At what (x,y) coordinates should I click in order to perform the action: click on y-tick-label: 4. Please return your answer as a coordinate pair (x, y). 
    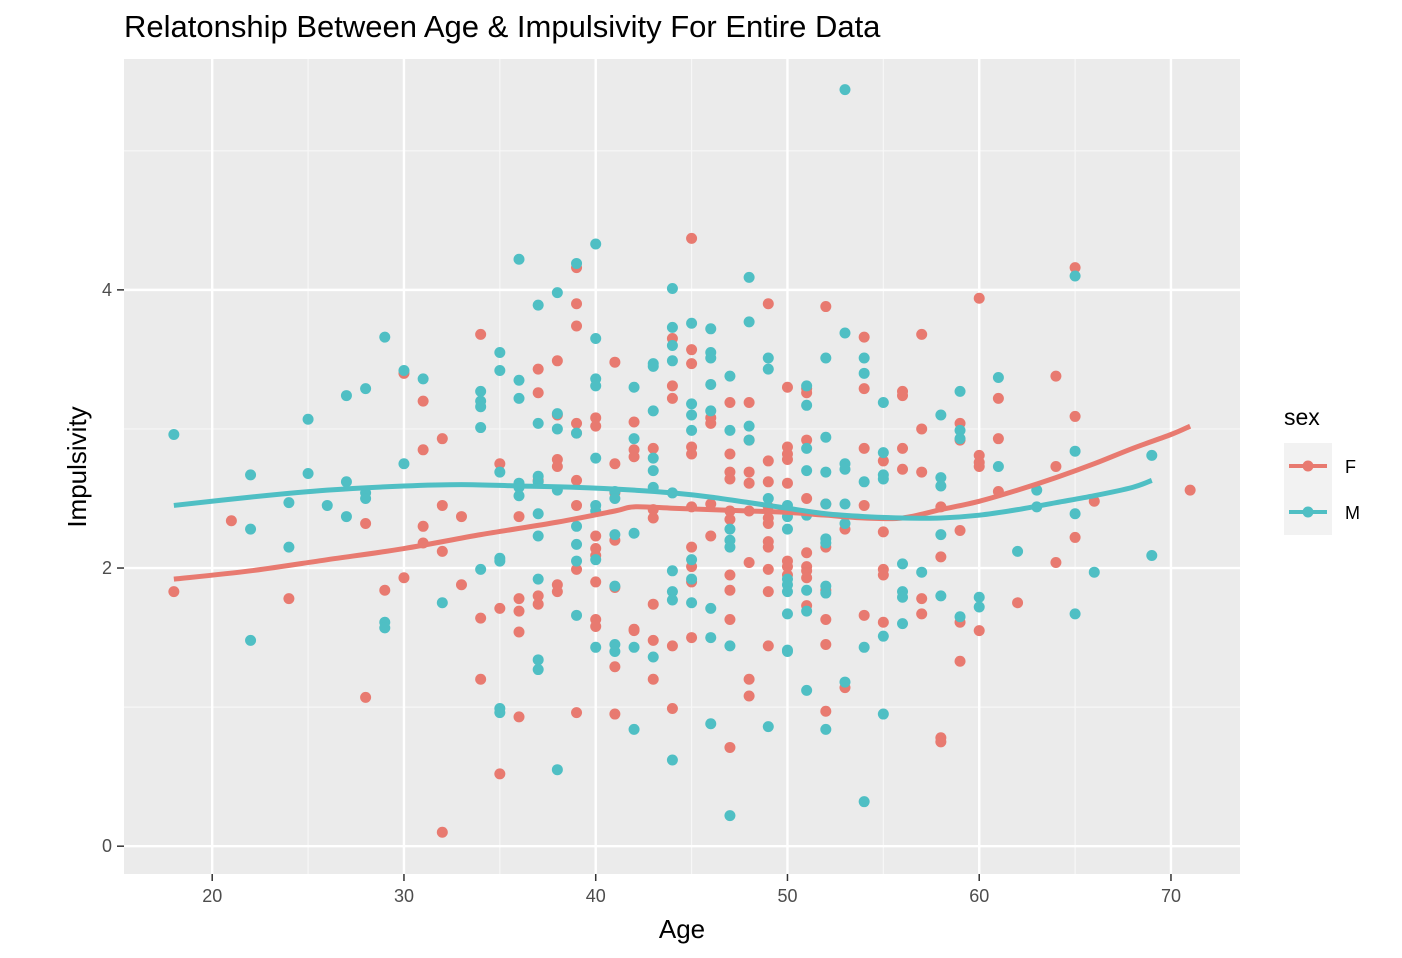
    Looking at the image, I should click on (107, 290).